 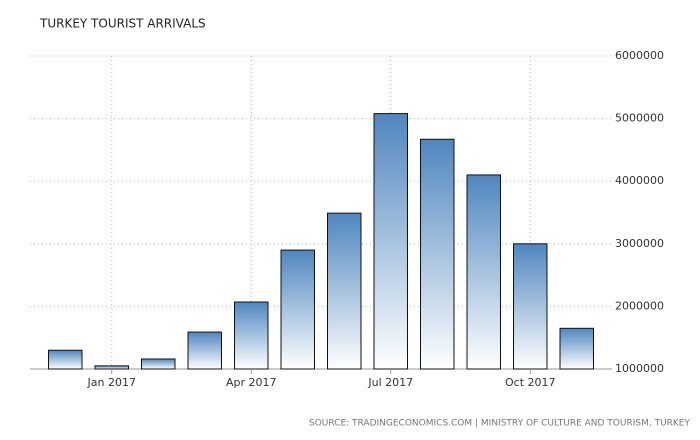 What do you see at coordinates (639, 243) in the screenshot?
I see `y-tick-label: 3000000` at bounding box center [639, 243].